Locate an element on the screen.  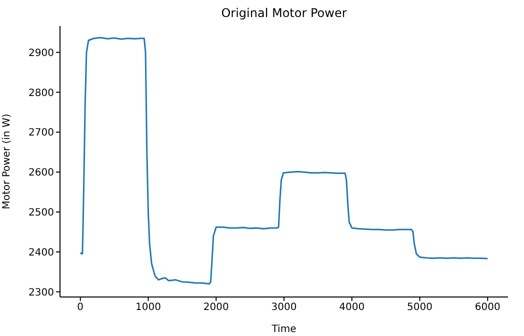
y-tick-label: 2800 is located at coordinates (41, 93).